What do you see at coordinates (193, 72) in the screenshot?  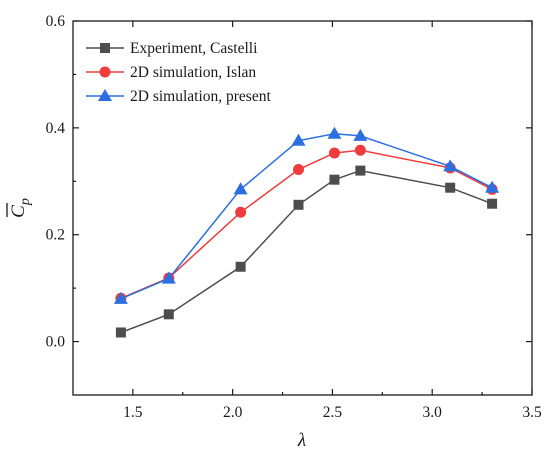 I see `legend-label: 2D simulation, Islan` at bounding box center [193, 72].